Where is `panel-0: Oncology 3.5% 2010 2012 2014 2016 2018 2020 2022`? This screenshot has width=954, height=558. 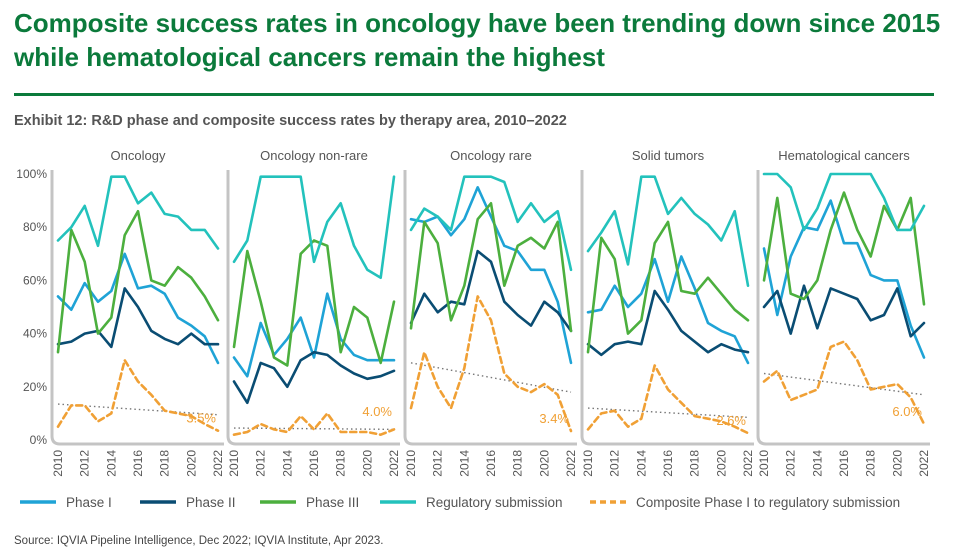 panel-0: Oncology 3.5% 2010 2012 2014 2016 2018 2020 2022 is located at coordinates (137, 312).